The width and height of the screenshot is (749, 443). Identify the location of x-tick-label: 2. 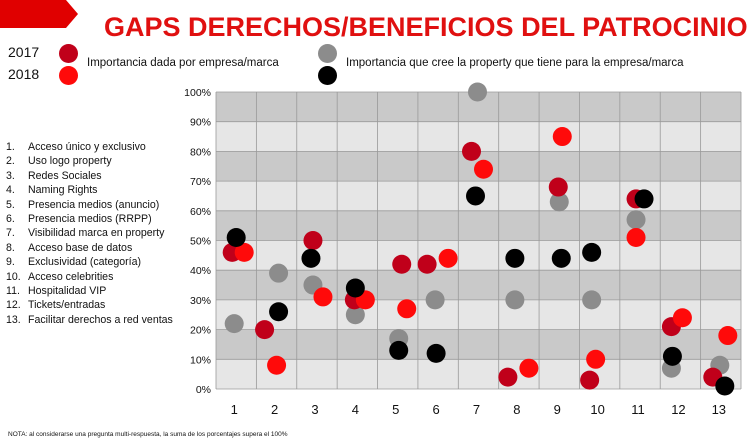
(274, 409).